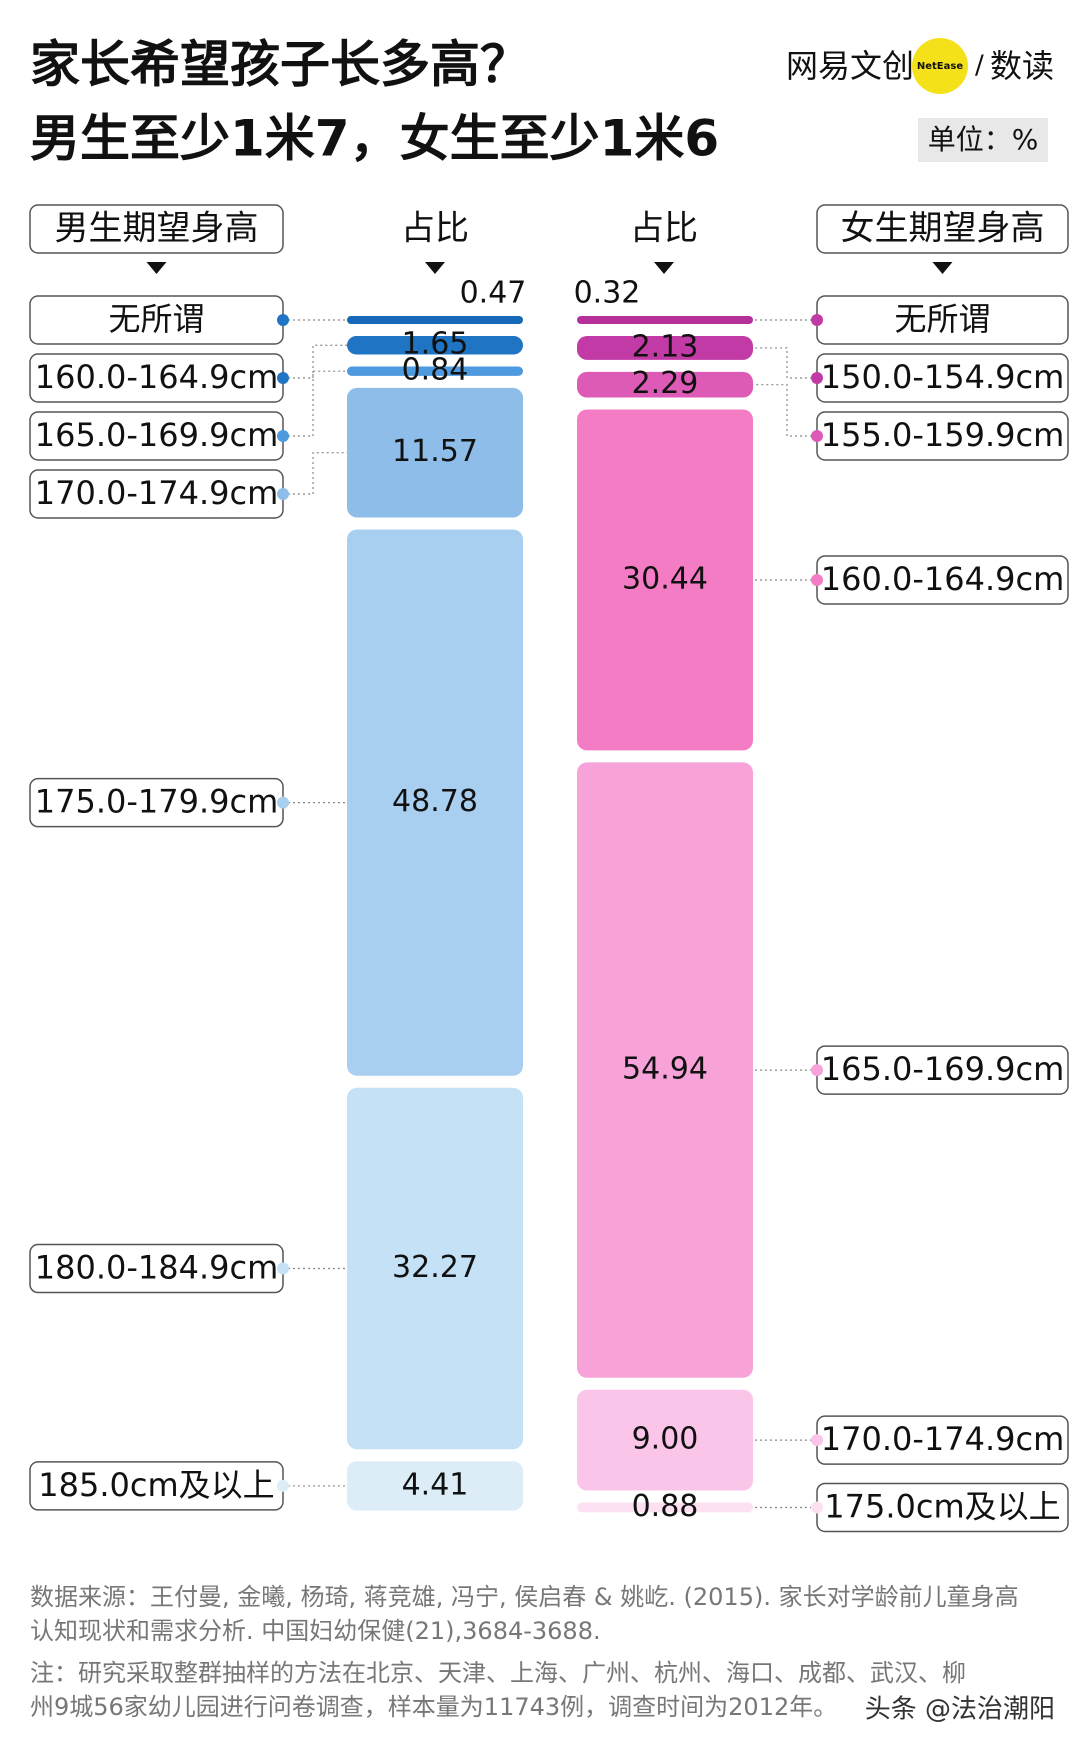 This screenshot has height=1742, width=1080. What do you see at coordinates (493, 293) in the screenshot?
I see `value-label: 0.47` at bounding box center [493, 293].